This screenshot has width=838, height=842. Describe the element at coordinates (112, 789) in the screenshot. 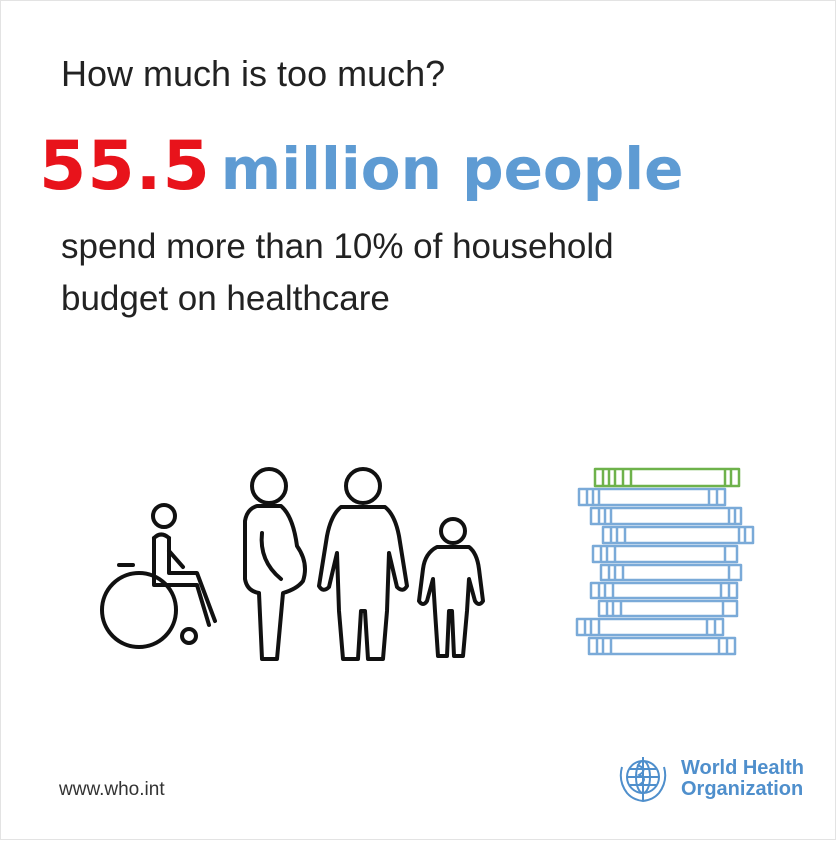

I see `website-url: www.who.int` at that location.